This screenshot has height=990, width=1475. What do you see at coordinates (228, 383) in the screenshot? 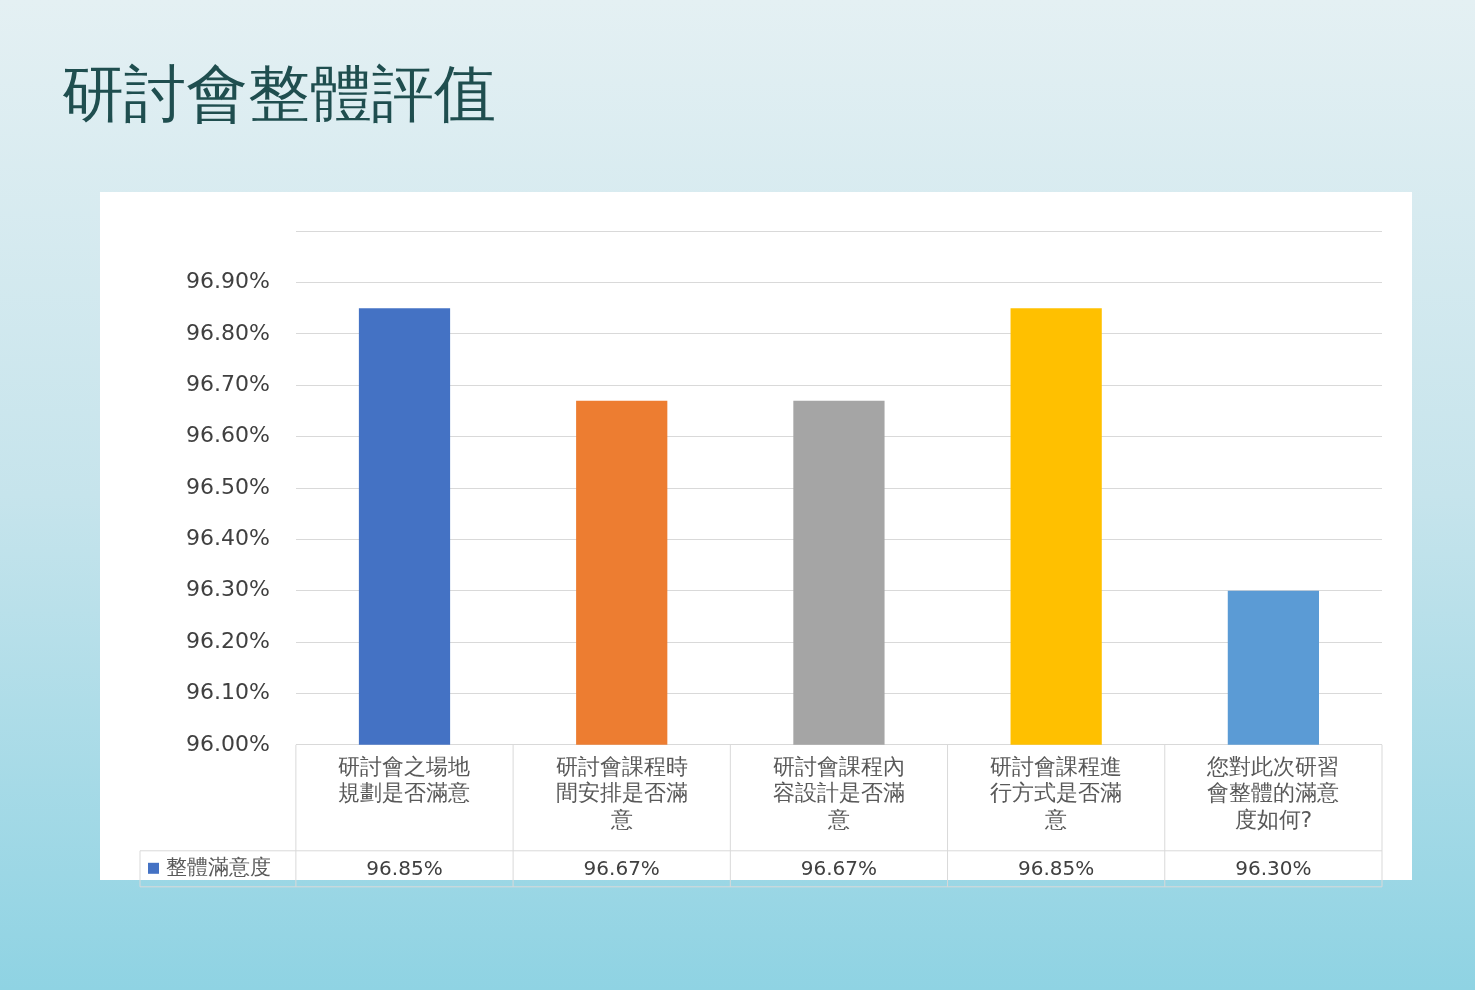
I see `y-tick-label: 96.70%` at bounding box center [228, 383].